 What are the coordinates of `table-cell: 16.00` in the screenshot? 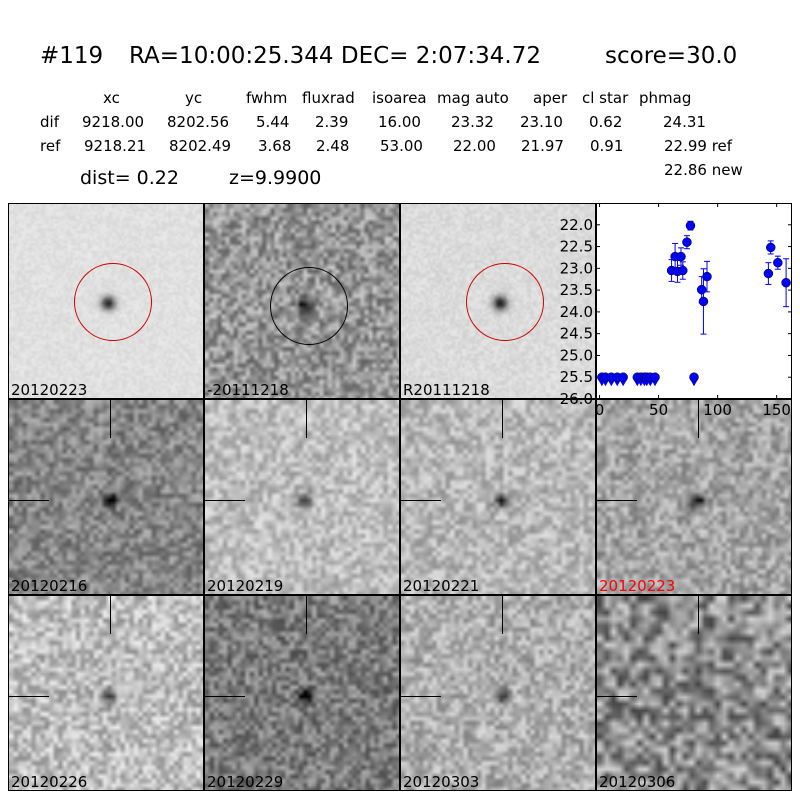 It's located at (399, 122).